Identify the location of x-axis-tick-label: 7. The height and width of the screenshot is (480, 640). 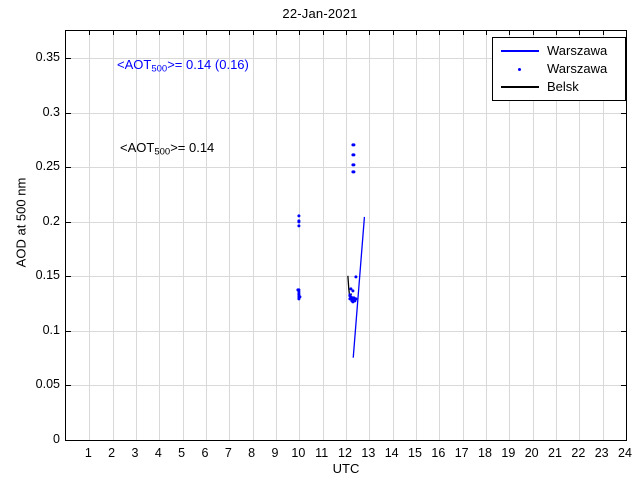
(228, 453).